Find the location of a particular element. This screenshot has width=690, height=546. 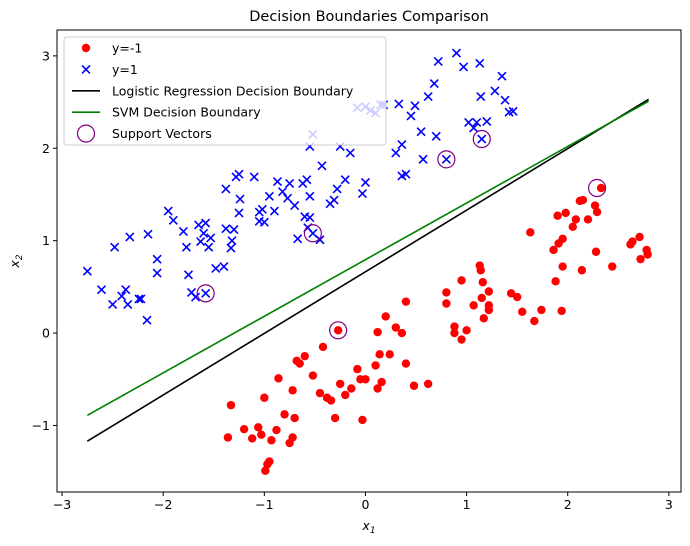

x-tick-label: 1 is located at coordinates (467, 504).